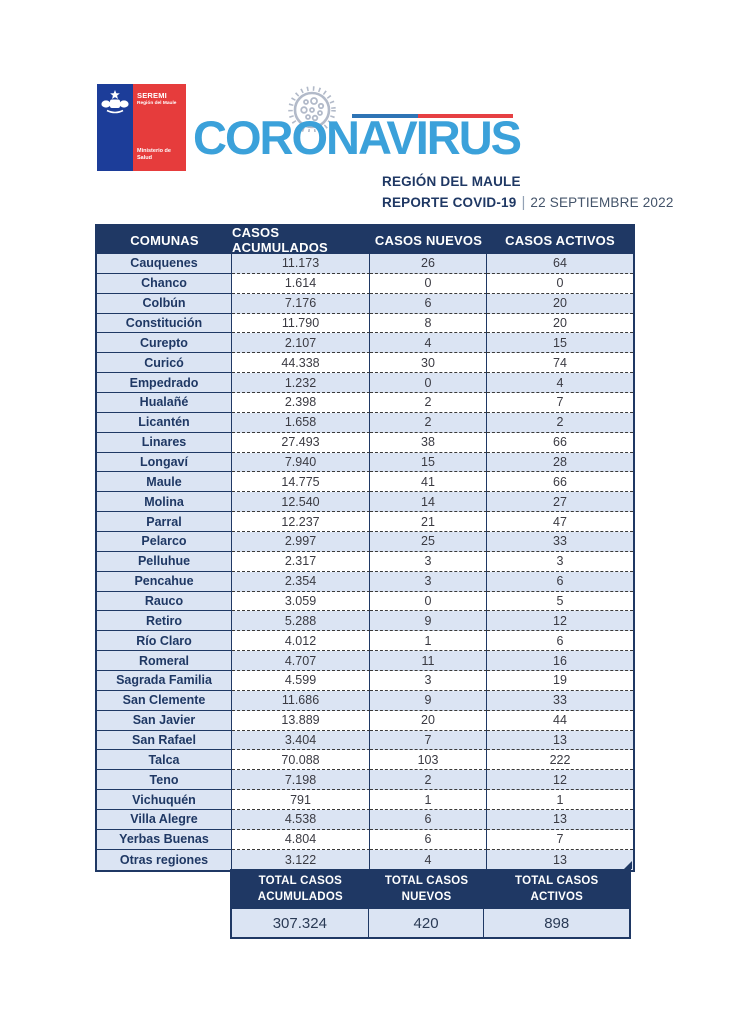 This screenshot has width=735, height=1014. Describe the element at coordinates (560, 343) in the screenshot. I see `activos-cell: 15` at that location.